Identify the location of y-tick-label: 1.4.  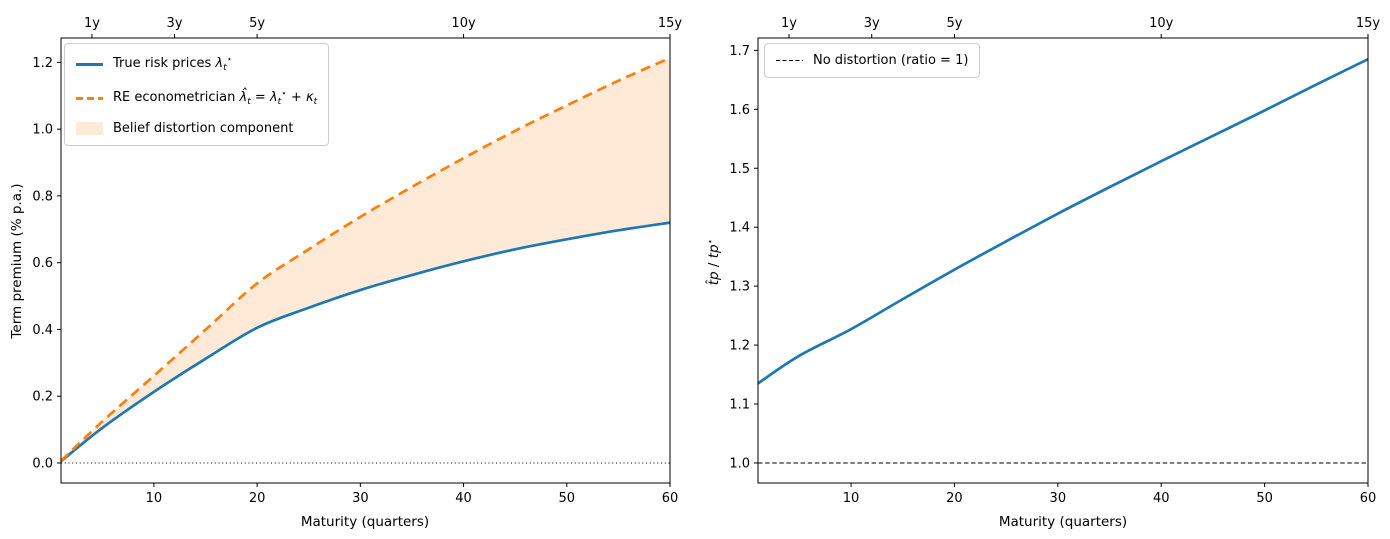
(739, 228).